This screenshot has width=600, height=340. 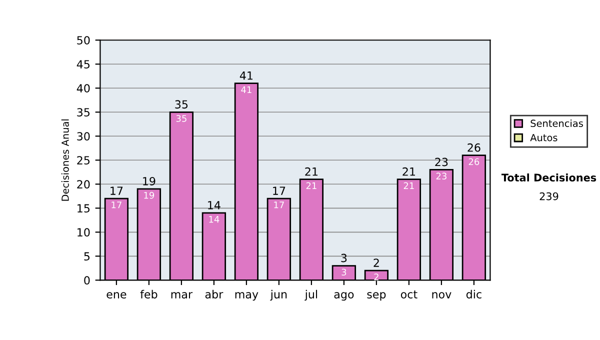 I want to click on x-tick-label: sep, so click(x=376, y=296).